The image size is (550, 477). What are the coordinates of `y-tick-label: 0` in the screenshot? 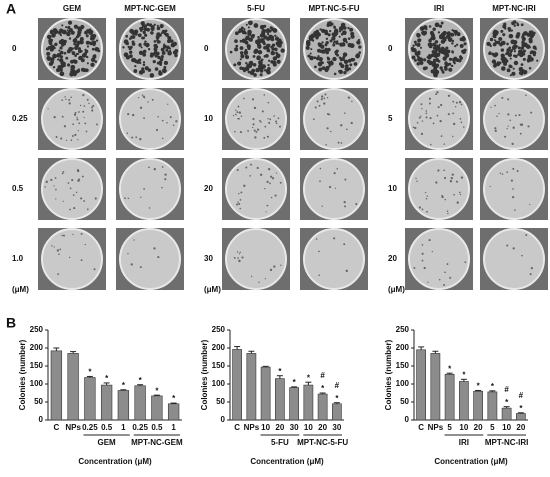 It's located at (407, 419).